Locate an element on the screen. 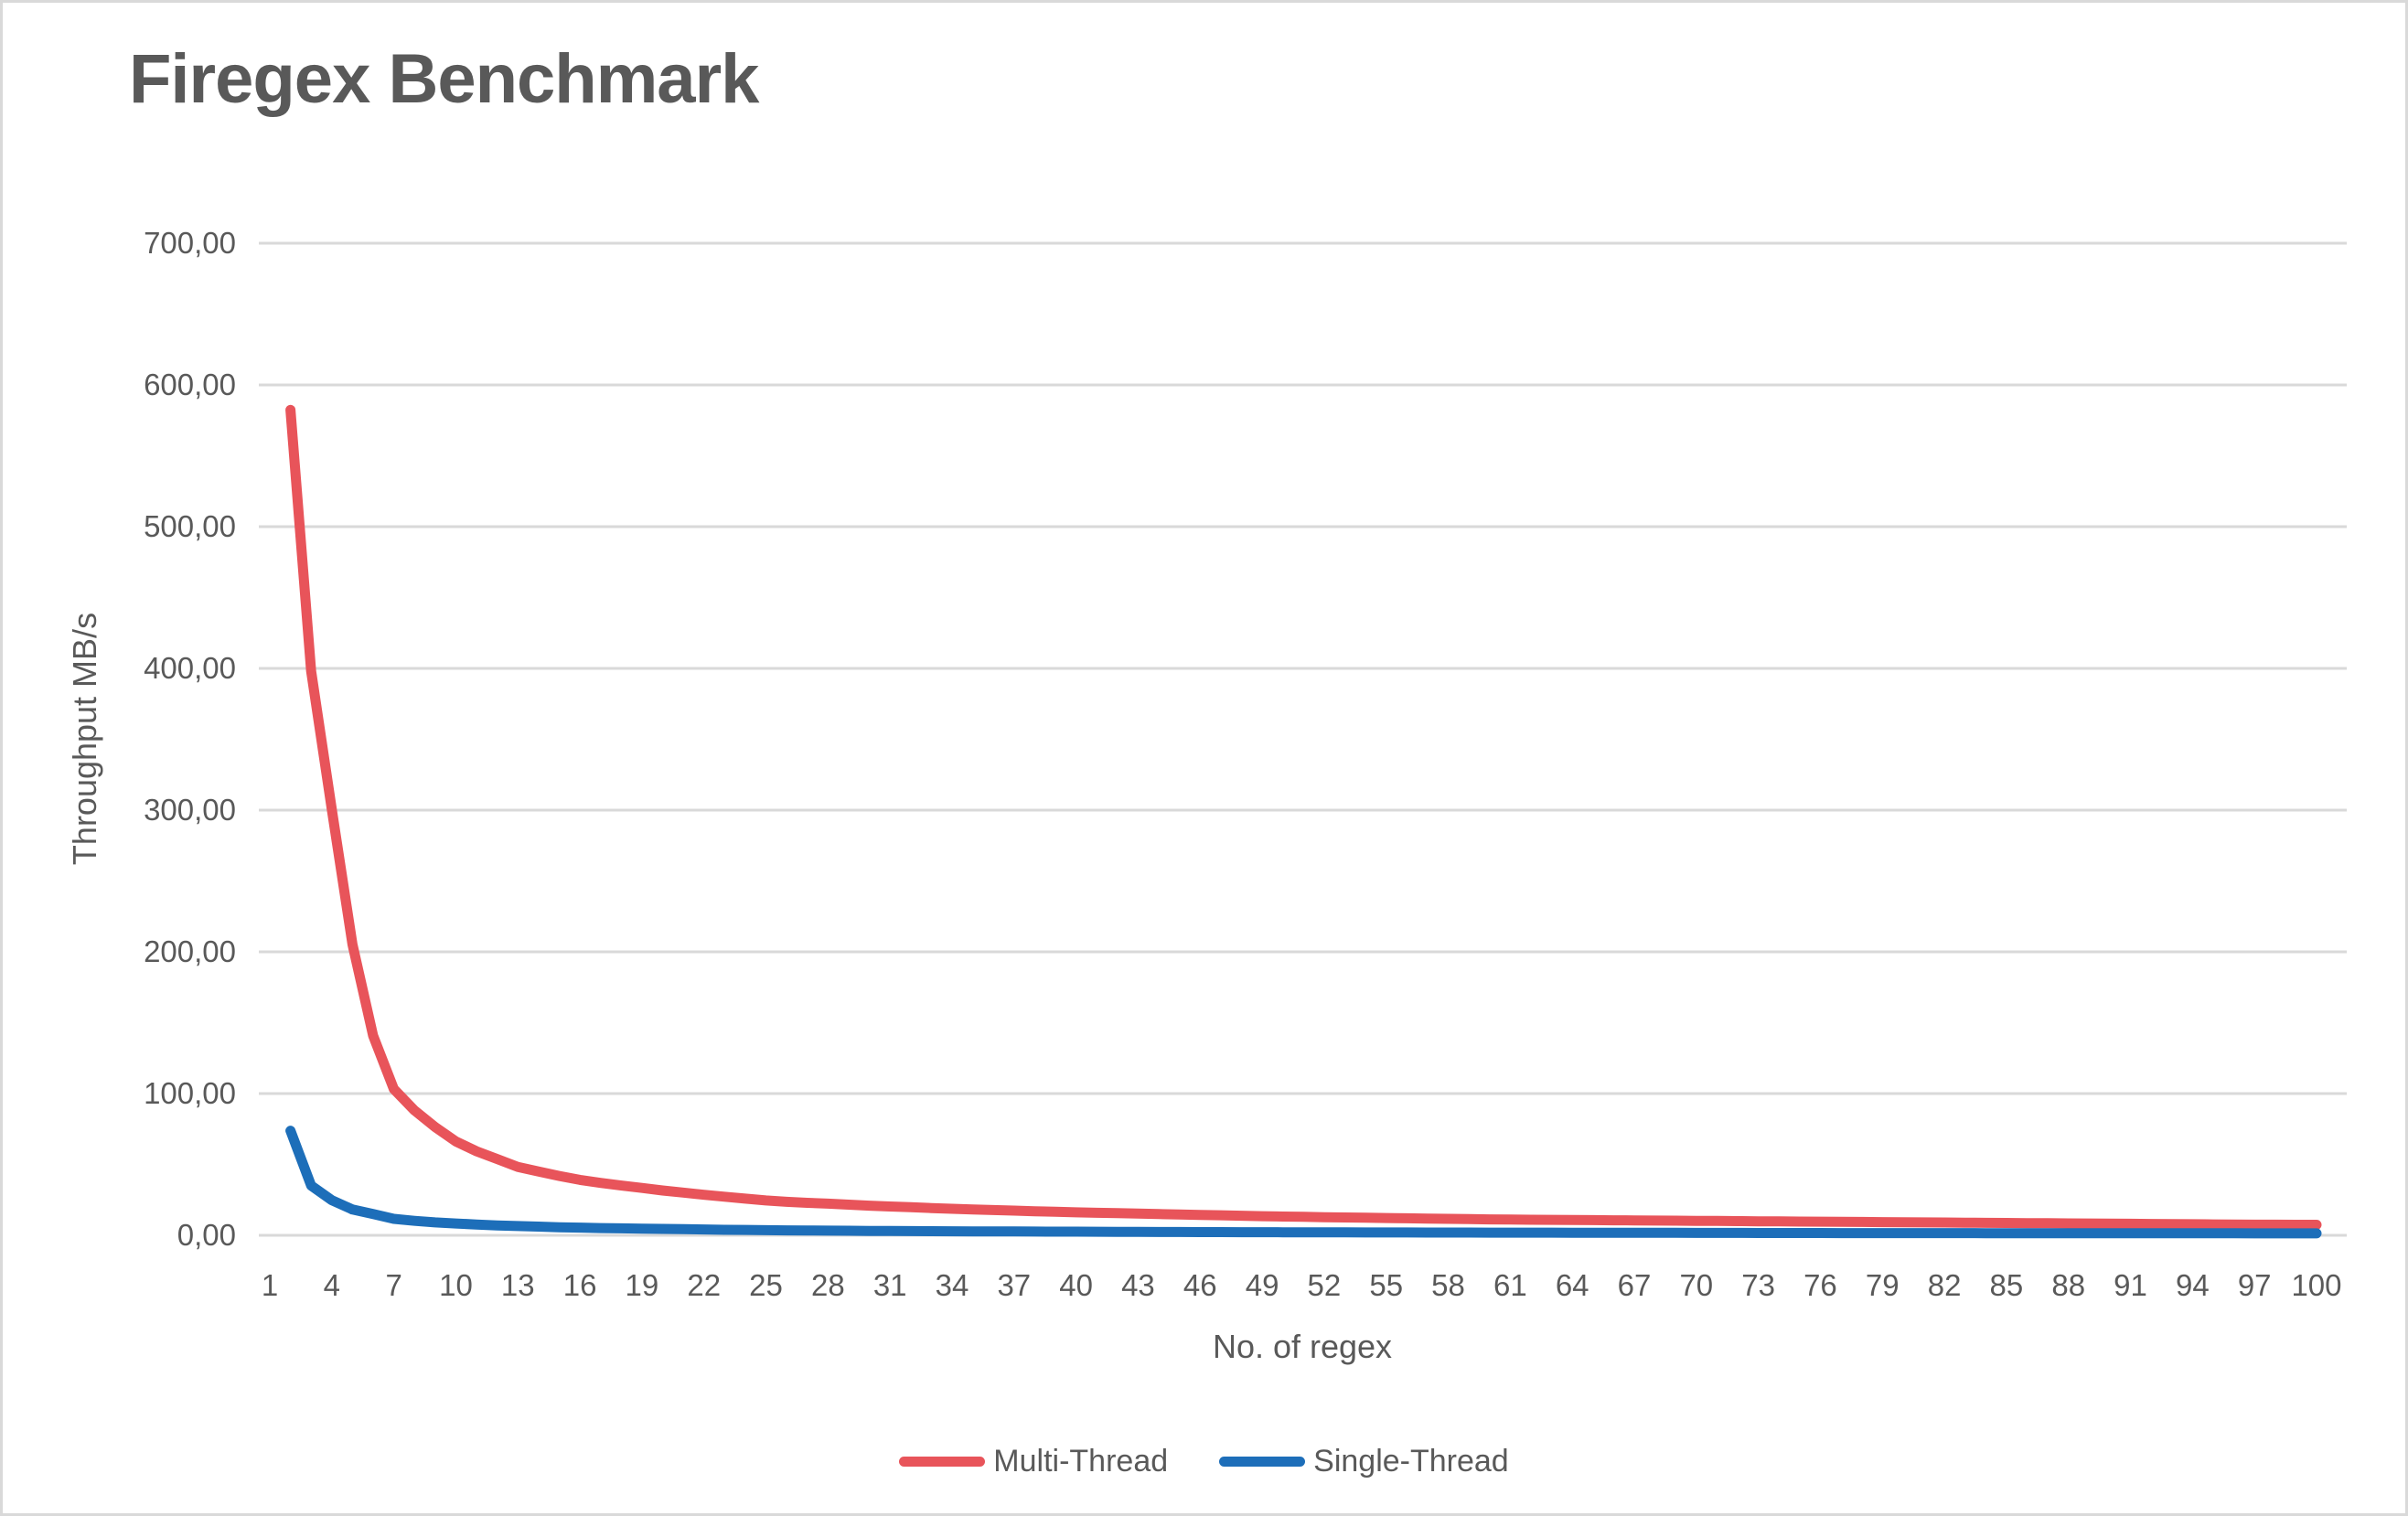  x-tick-label: 22 is located at coordinates (704, 1285).